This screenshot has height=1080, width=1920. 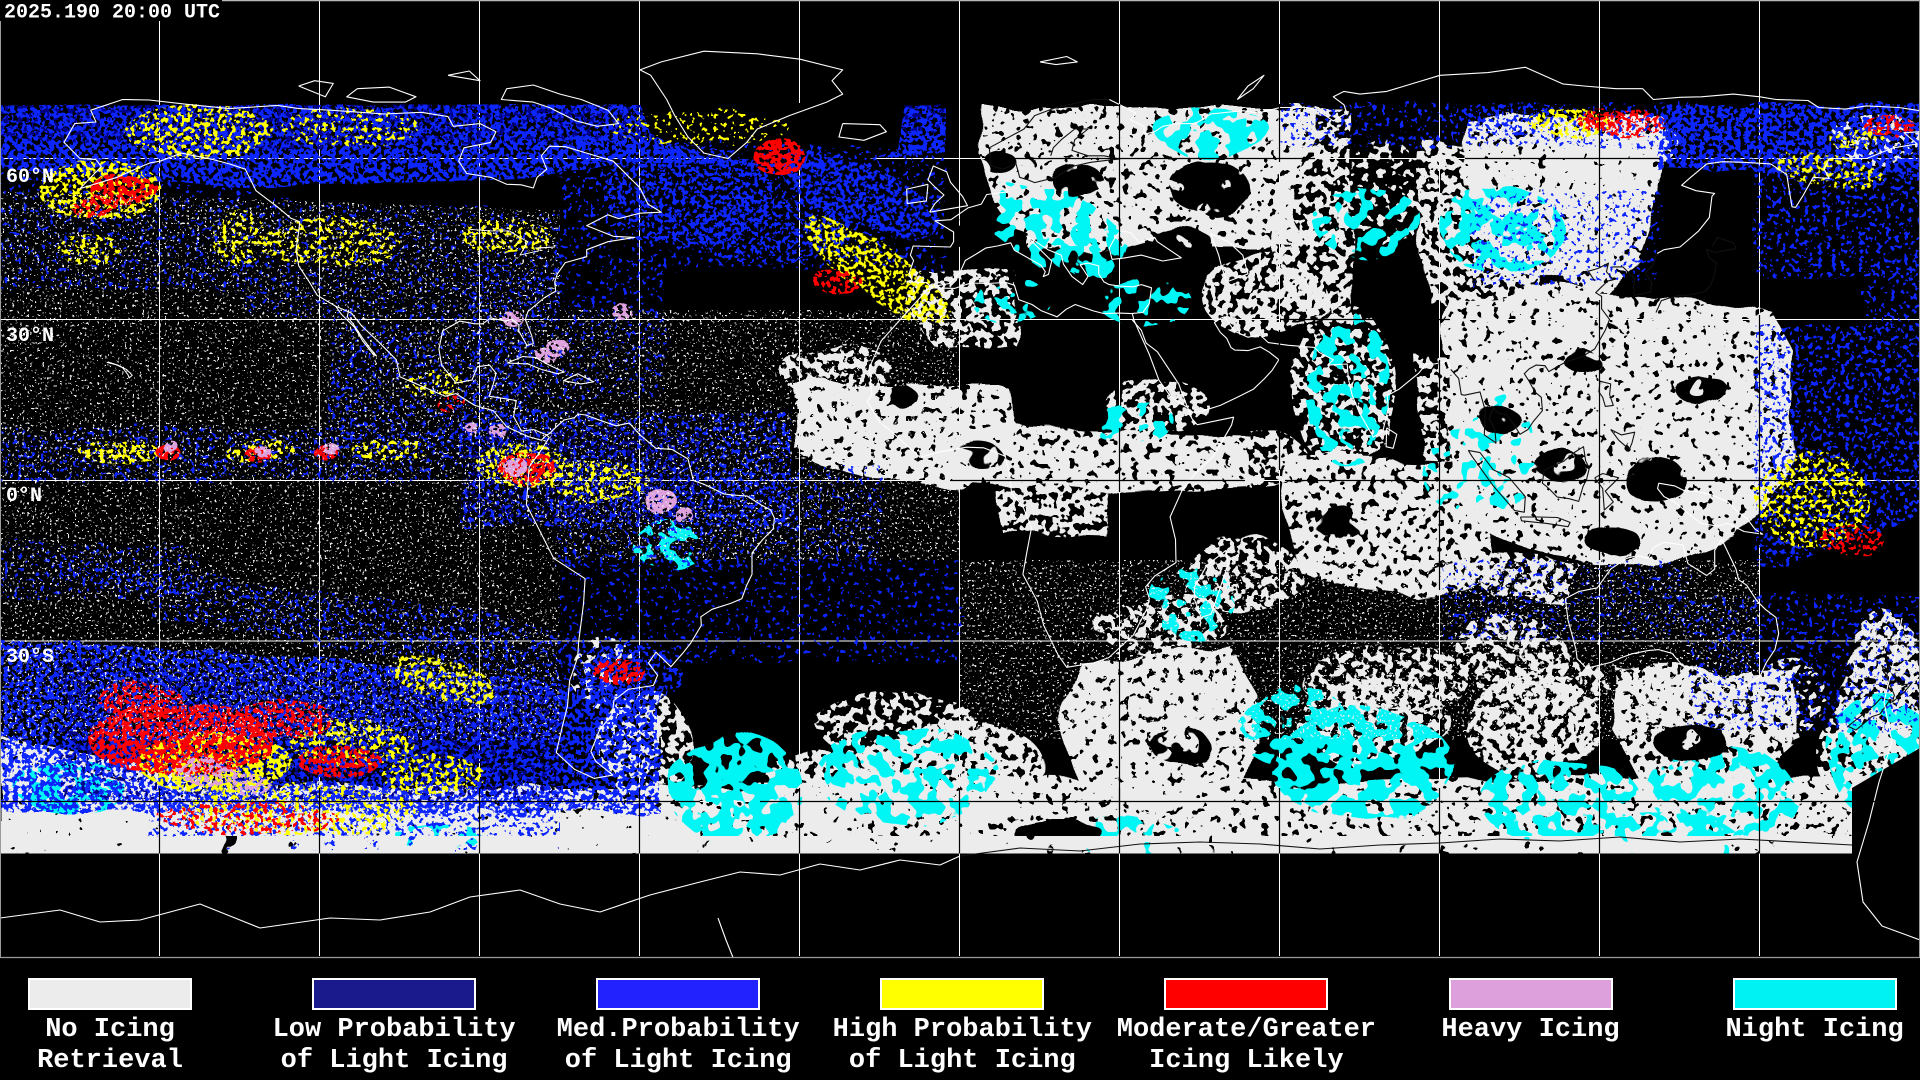 I want to click on svg-text: No Icing, so click(x=110, y=1030).